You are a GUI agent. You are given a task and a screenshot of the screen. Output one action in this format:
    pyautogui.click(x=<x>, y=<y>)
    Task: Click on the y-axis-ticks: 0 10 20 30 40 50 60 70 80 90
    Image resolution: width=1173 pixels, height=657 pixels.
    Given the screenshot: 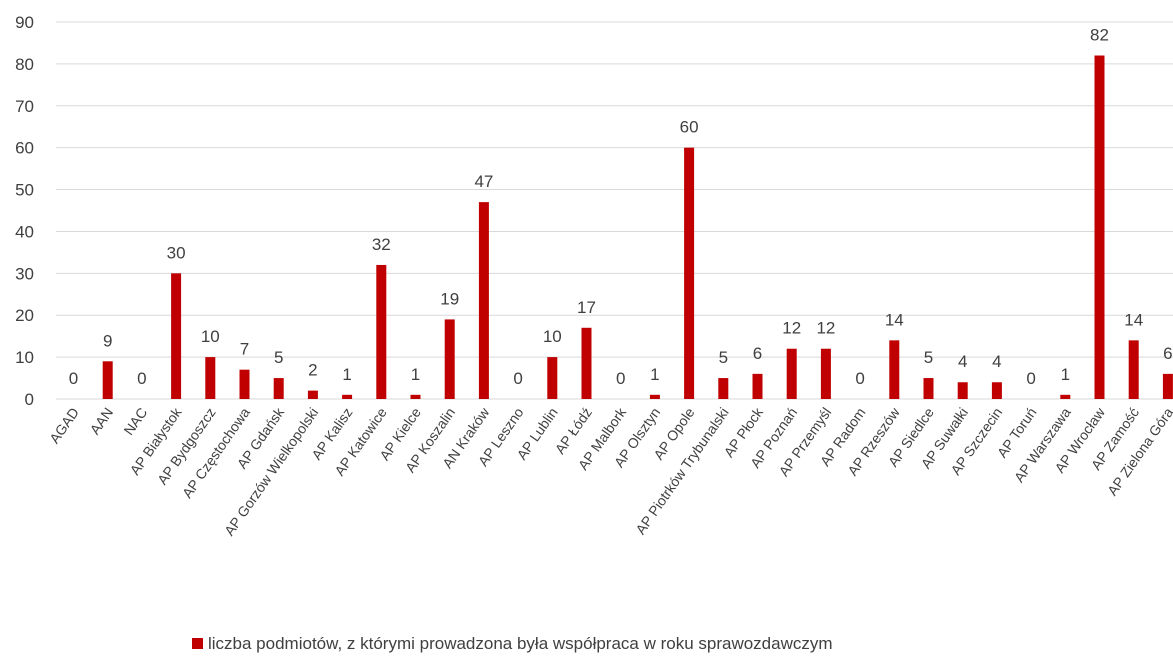 What is the action you would take?
    pyautogui.click(x=24, y=211)
    